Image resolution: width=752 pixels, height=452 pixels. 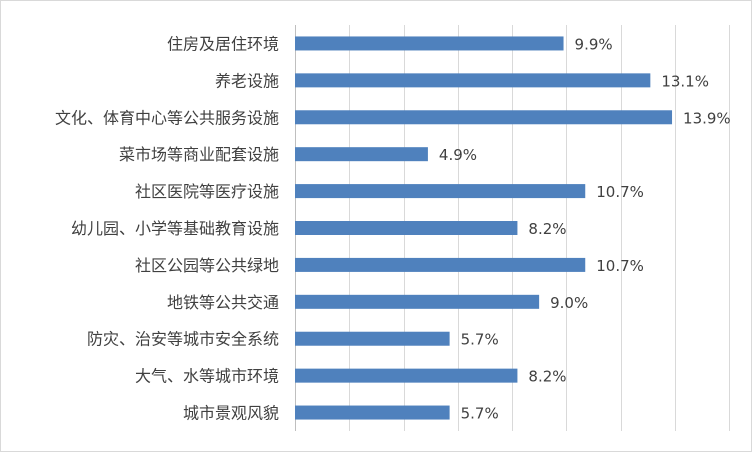 What do you see at coordinates (175, 228) in the screenshot?
I see `category-label: 幼儿园、小学等基础教育设施` at bounding box center [175, 228].